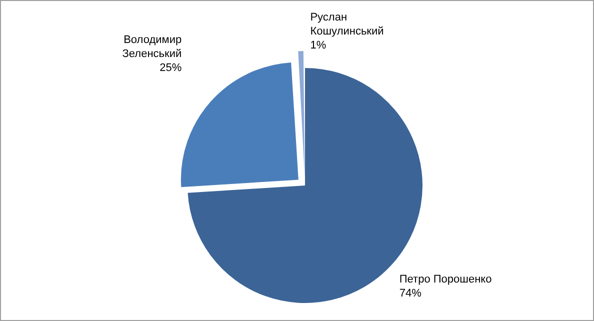  What do you see at coordinates (171, 68) in the screenshot?
I see `data-label: 25%` at bounding box center [171, 68].